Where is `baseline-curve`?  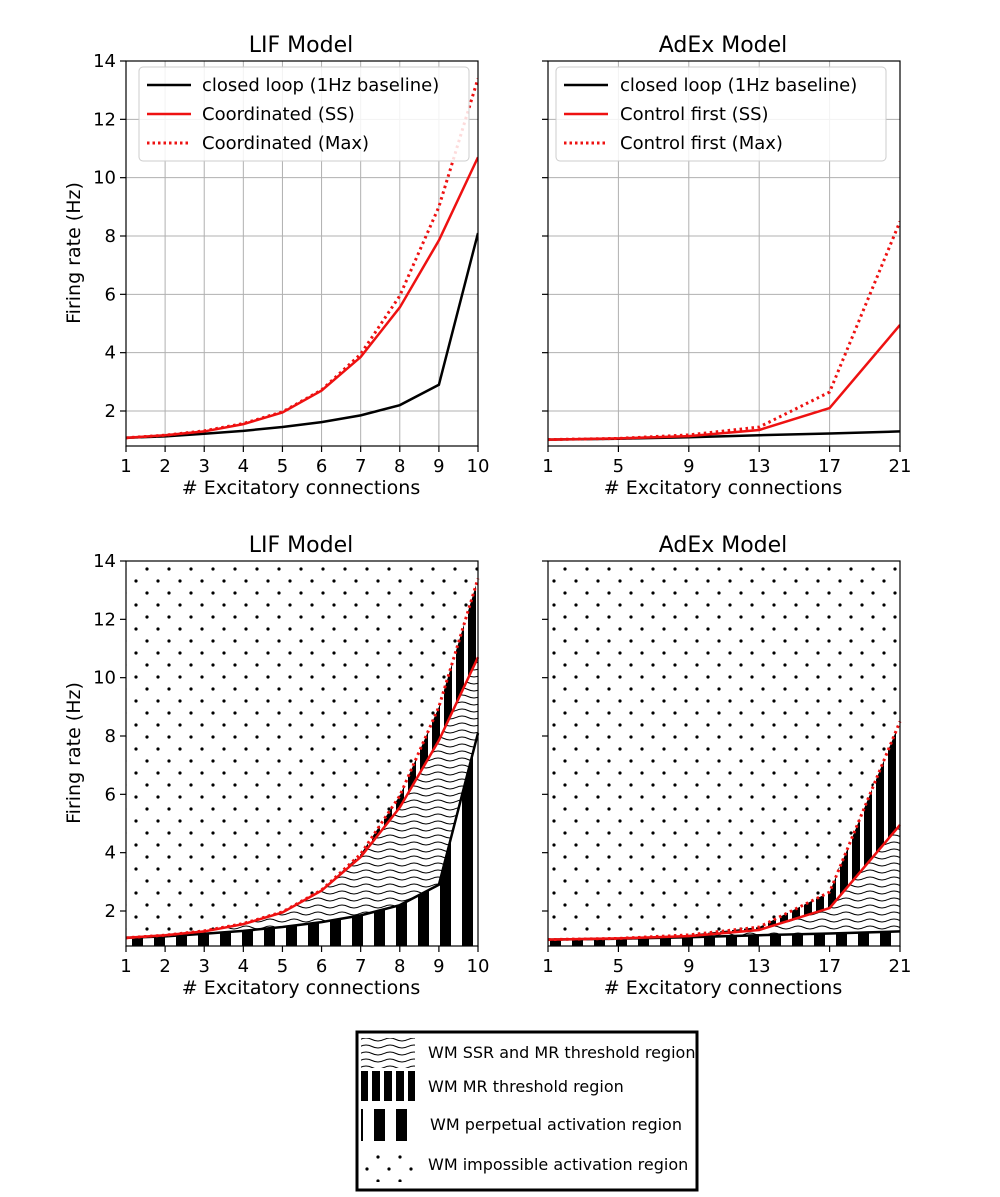
baseline-curve is located at coordinates (302, 836).